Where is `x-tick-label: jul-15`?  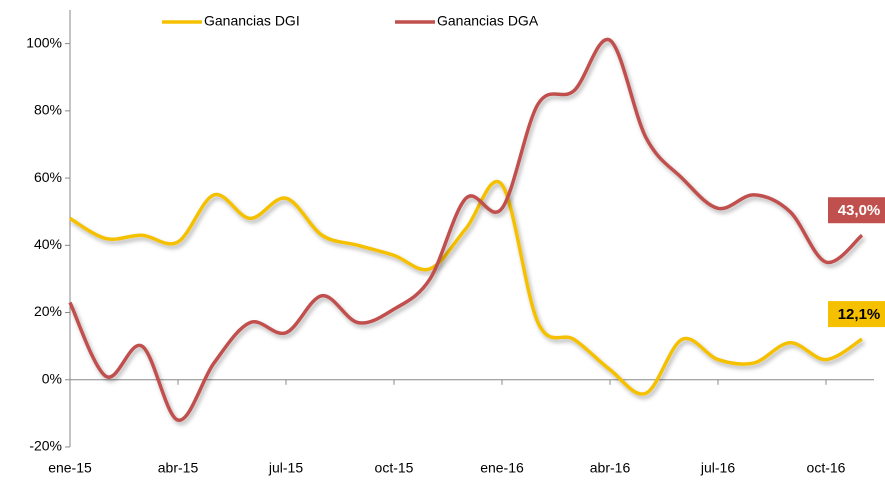 x-tick-label: jul-15 is located at coordinates (285, 468).